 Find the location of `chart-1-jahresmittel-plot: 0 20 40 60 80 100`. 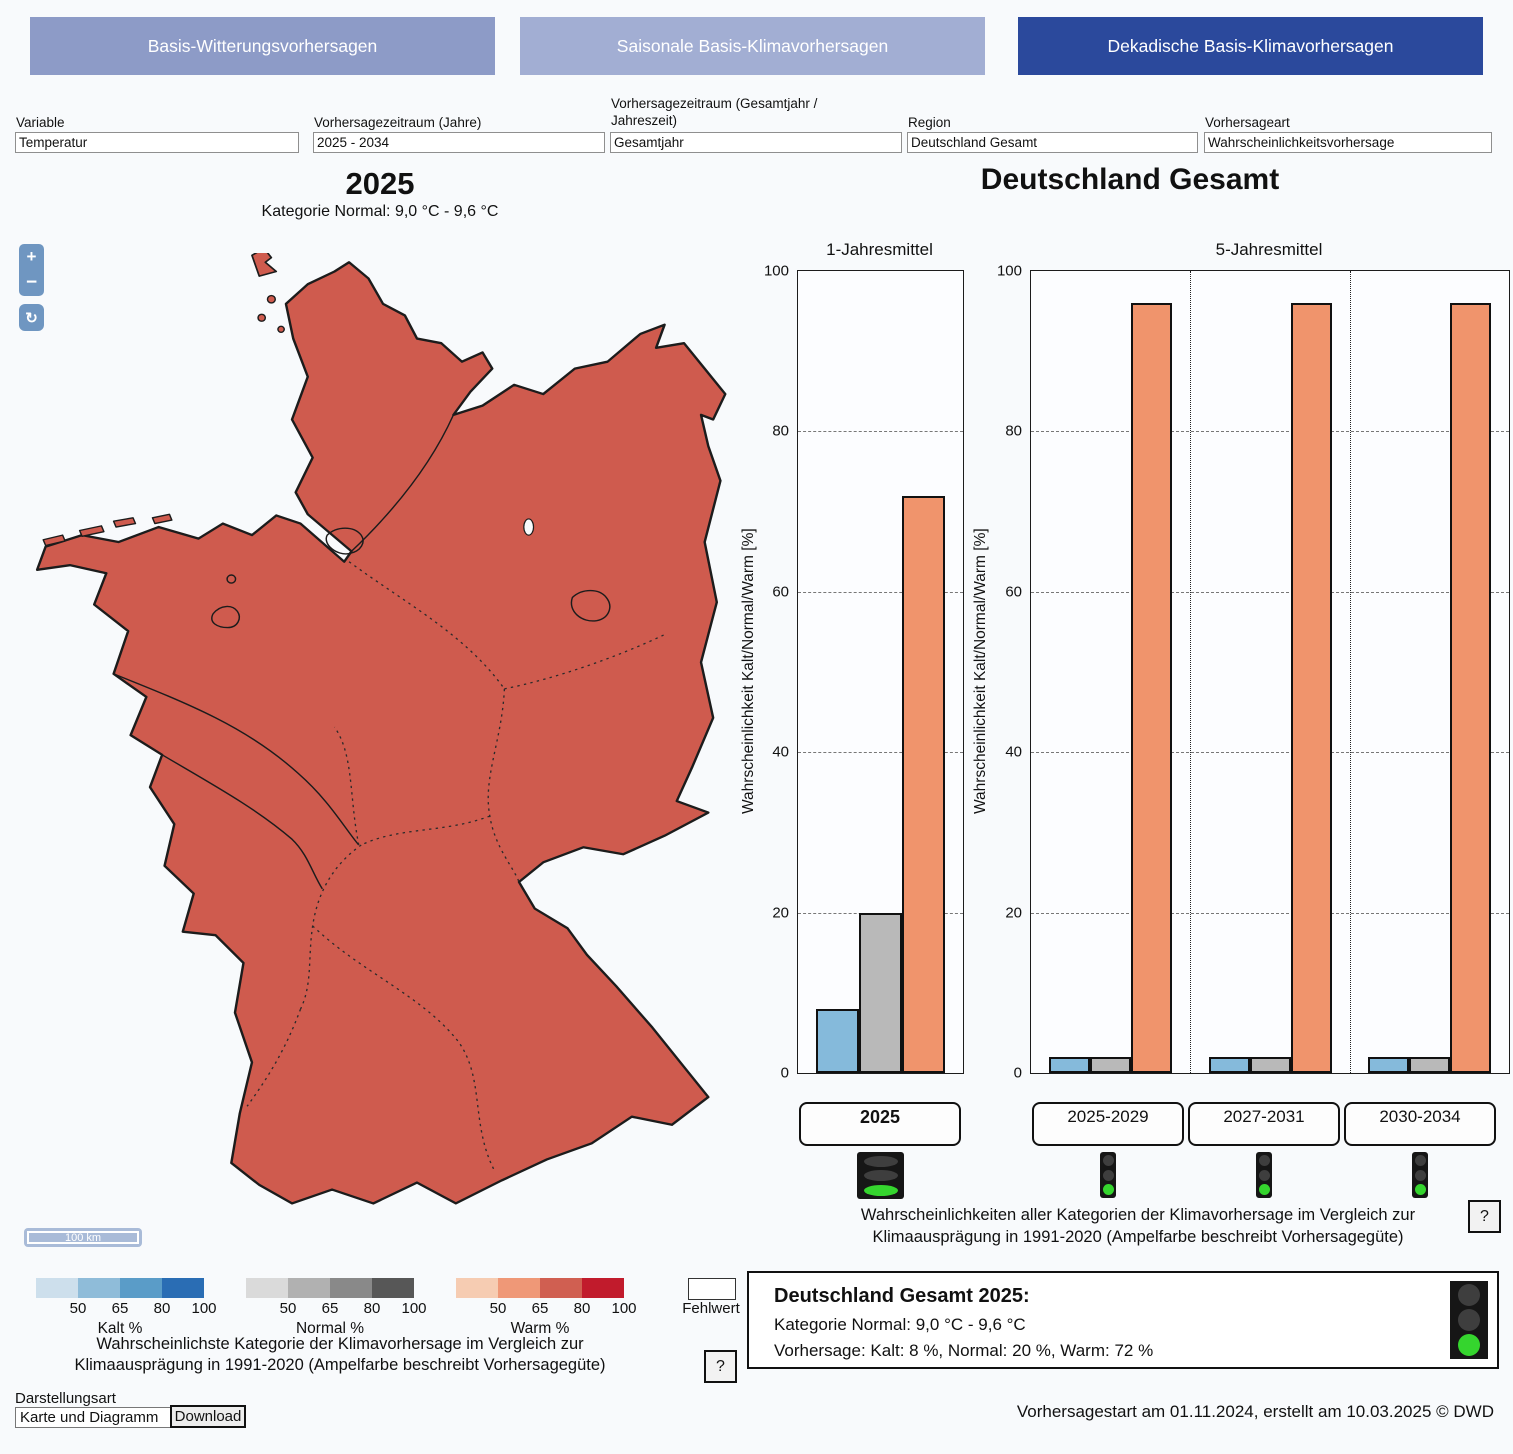

chart-1-jahresmittel-plot: 0 20 40 60 80 100 is located at coordinates (864, 672).